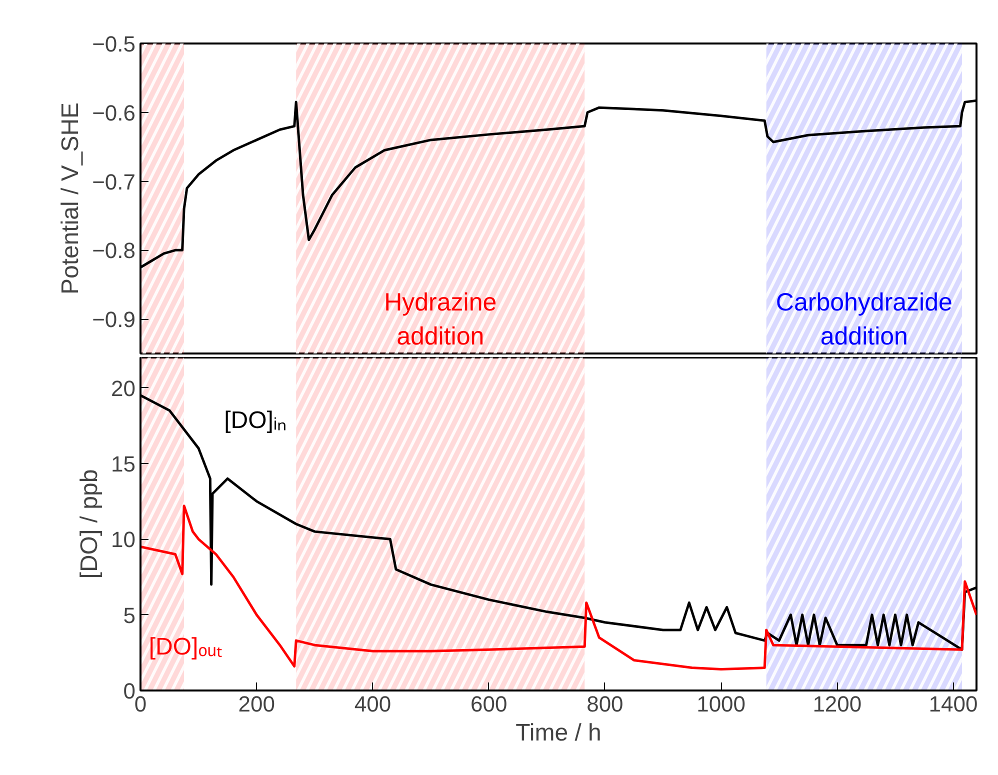 The width and height of the screenshot is (998, 775). Describe the element at coordinates (114, 44) in the screenshot. I see `y-tick-label: −0.5` at that location.